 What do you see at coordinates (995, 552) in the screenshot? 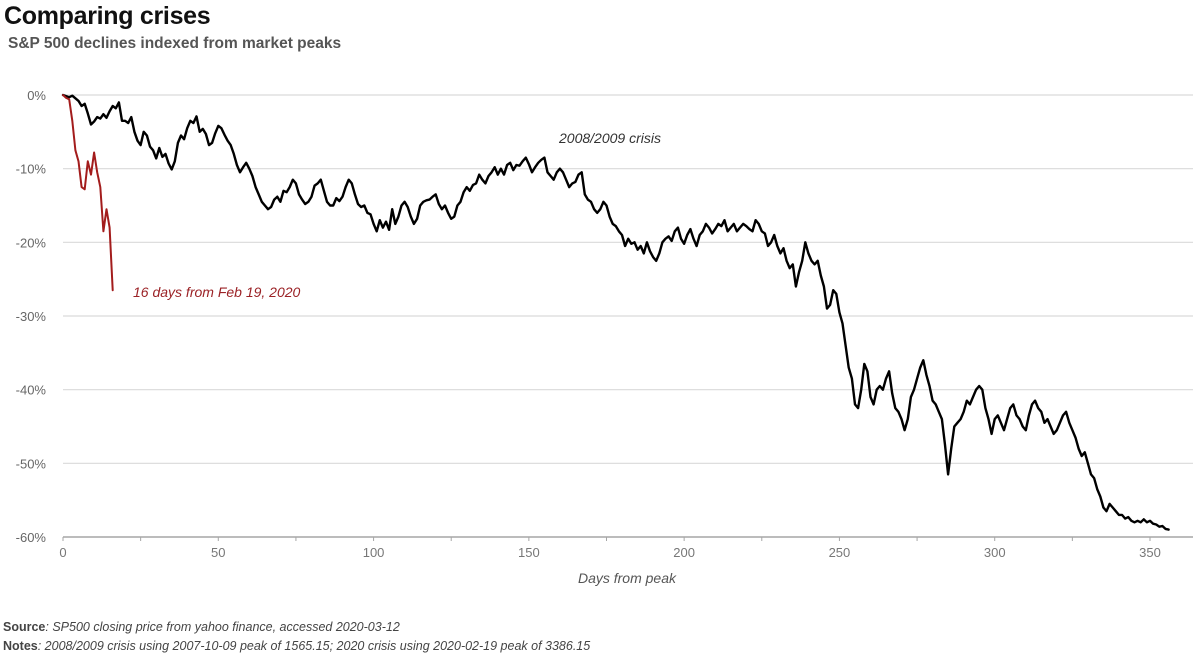
I see `x-tick-label: 300` at bounding box center [995, 552].